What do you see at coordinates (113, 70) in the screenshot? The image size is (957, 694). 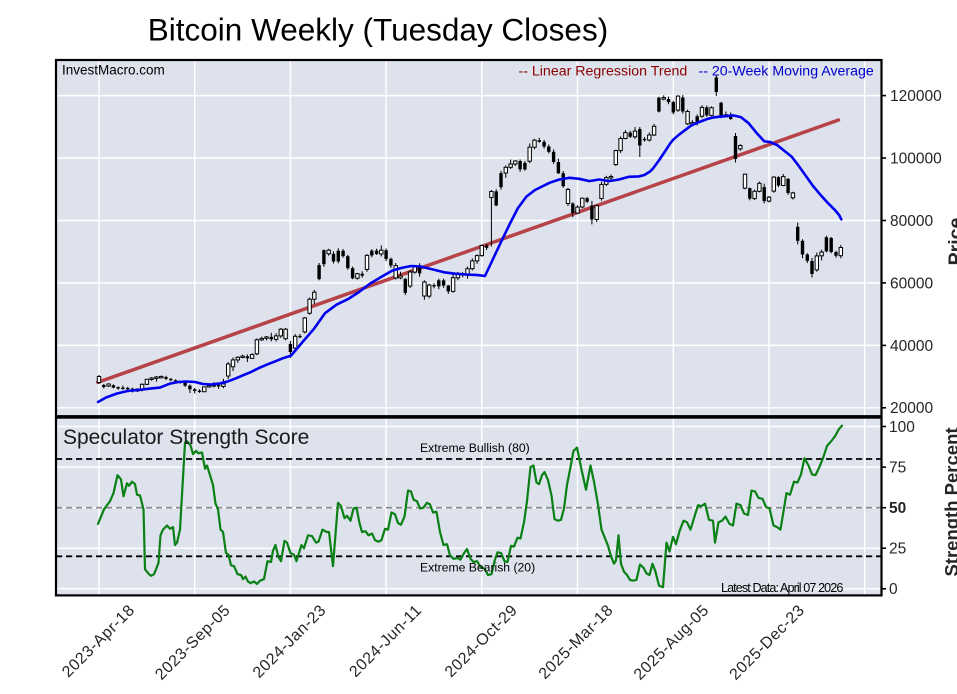 I see `svg-text: InvestMacro.com` at bounding box center [113, 70].